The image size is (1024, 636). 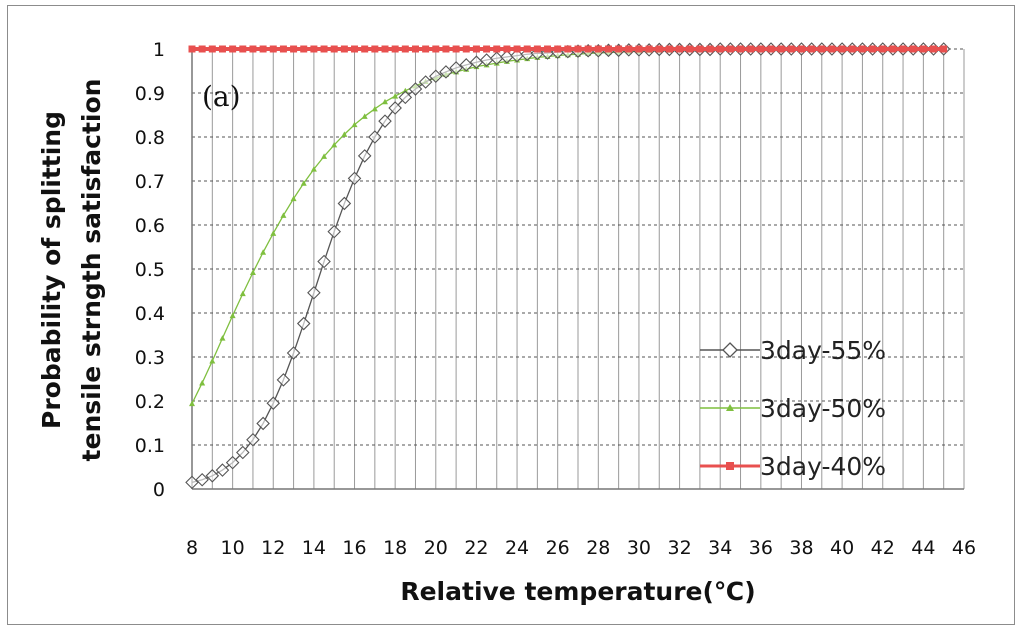 I want to click on legend-label-1: 3day-55%, so click(x=823, y=350).